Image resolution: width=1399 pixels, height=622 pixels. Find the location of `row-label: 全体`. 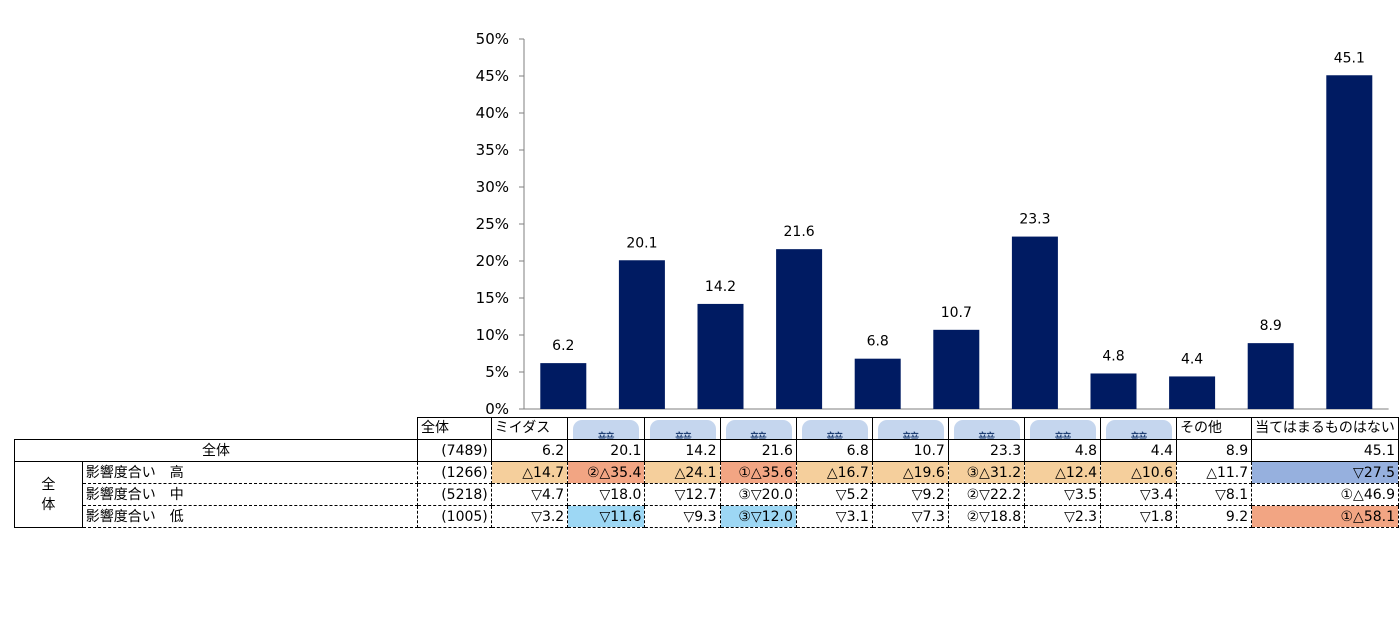

row-label: 全体 is located at coordinates (216, 450).